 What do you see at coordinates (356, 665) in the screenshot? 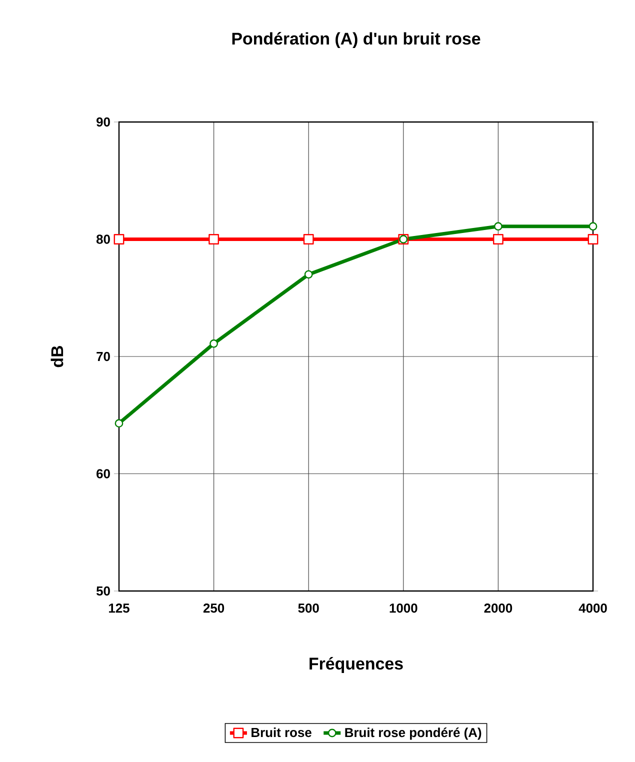
I see `x-axis-title: Fréquences` at bounding box center [356, 665].